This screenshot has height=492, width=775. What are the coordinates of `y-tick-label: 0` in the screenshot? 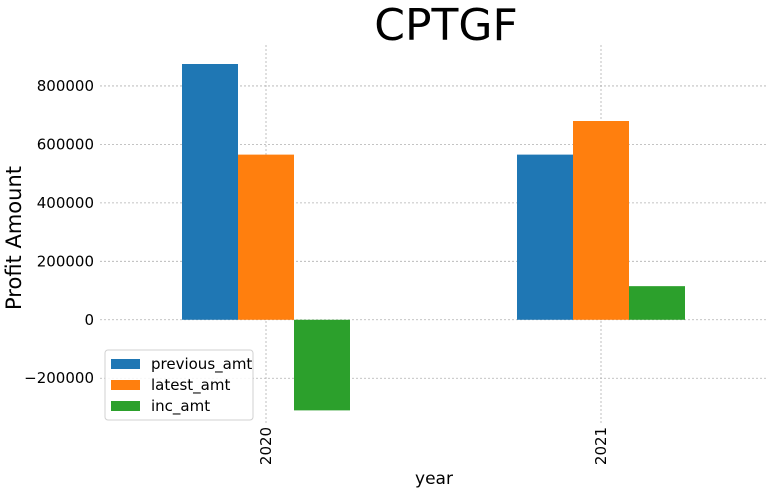 It's located at (89, 320).